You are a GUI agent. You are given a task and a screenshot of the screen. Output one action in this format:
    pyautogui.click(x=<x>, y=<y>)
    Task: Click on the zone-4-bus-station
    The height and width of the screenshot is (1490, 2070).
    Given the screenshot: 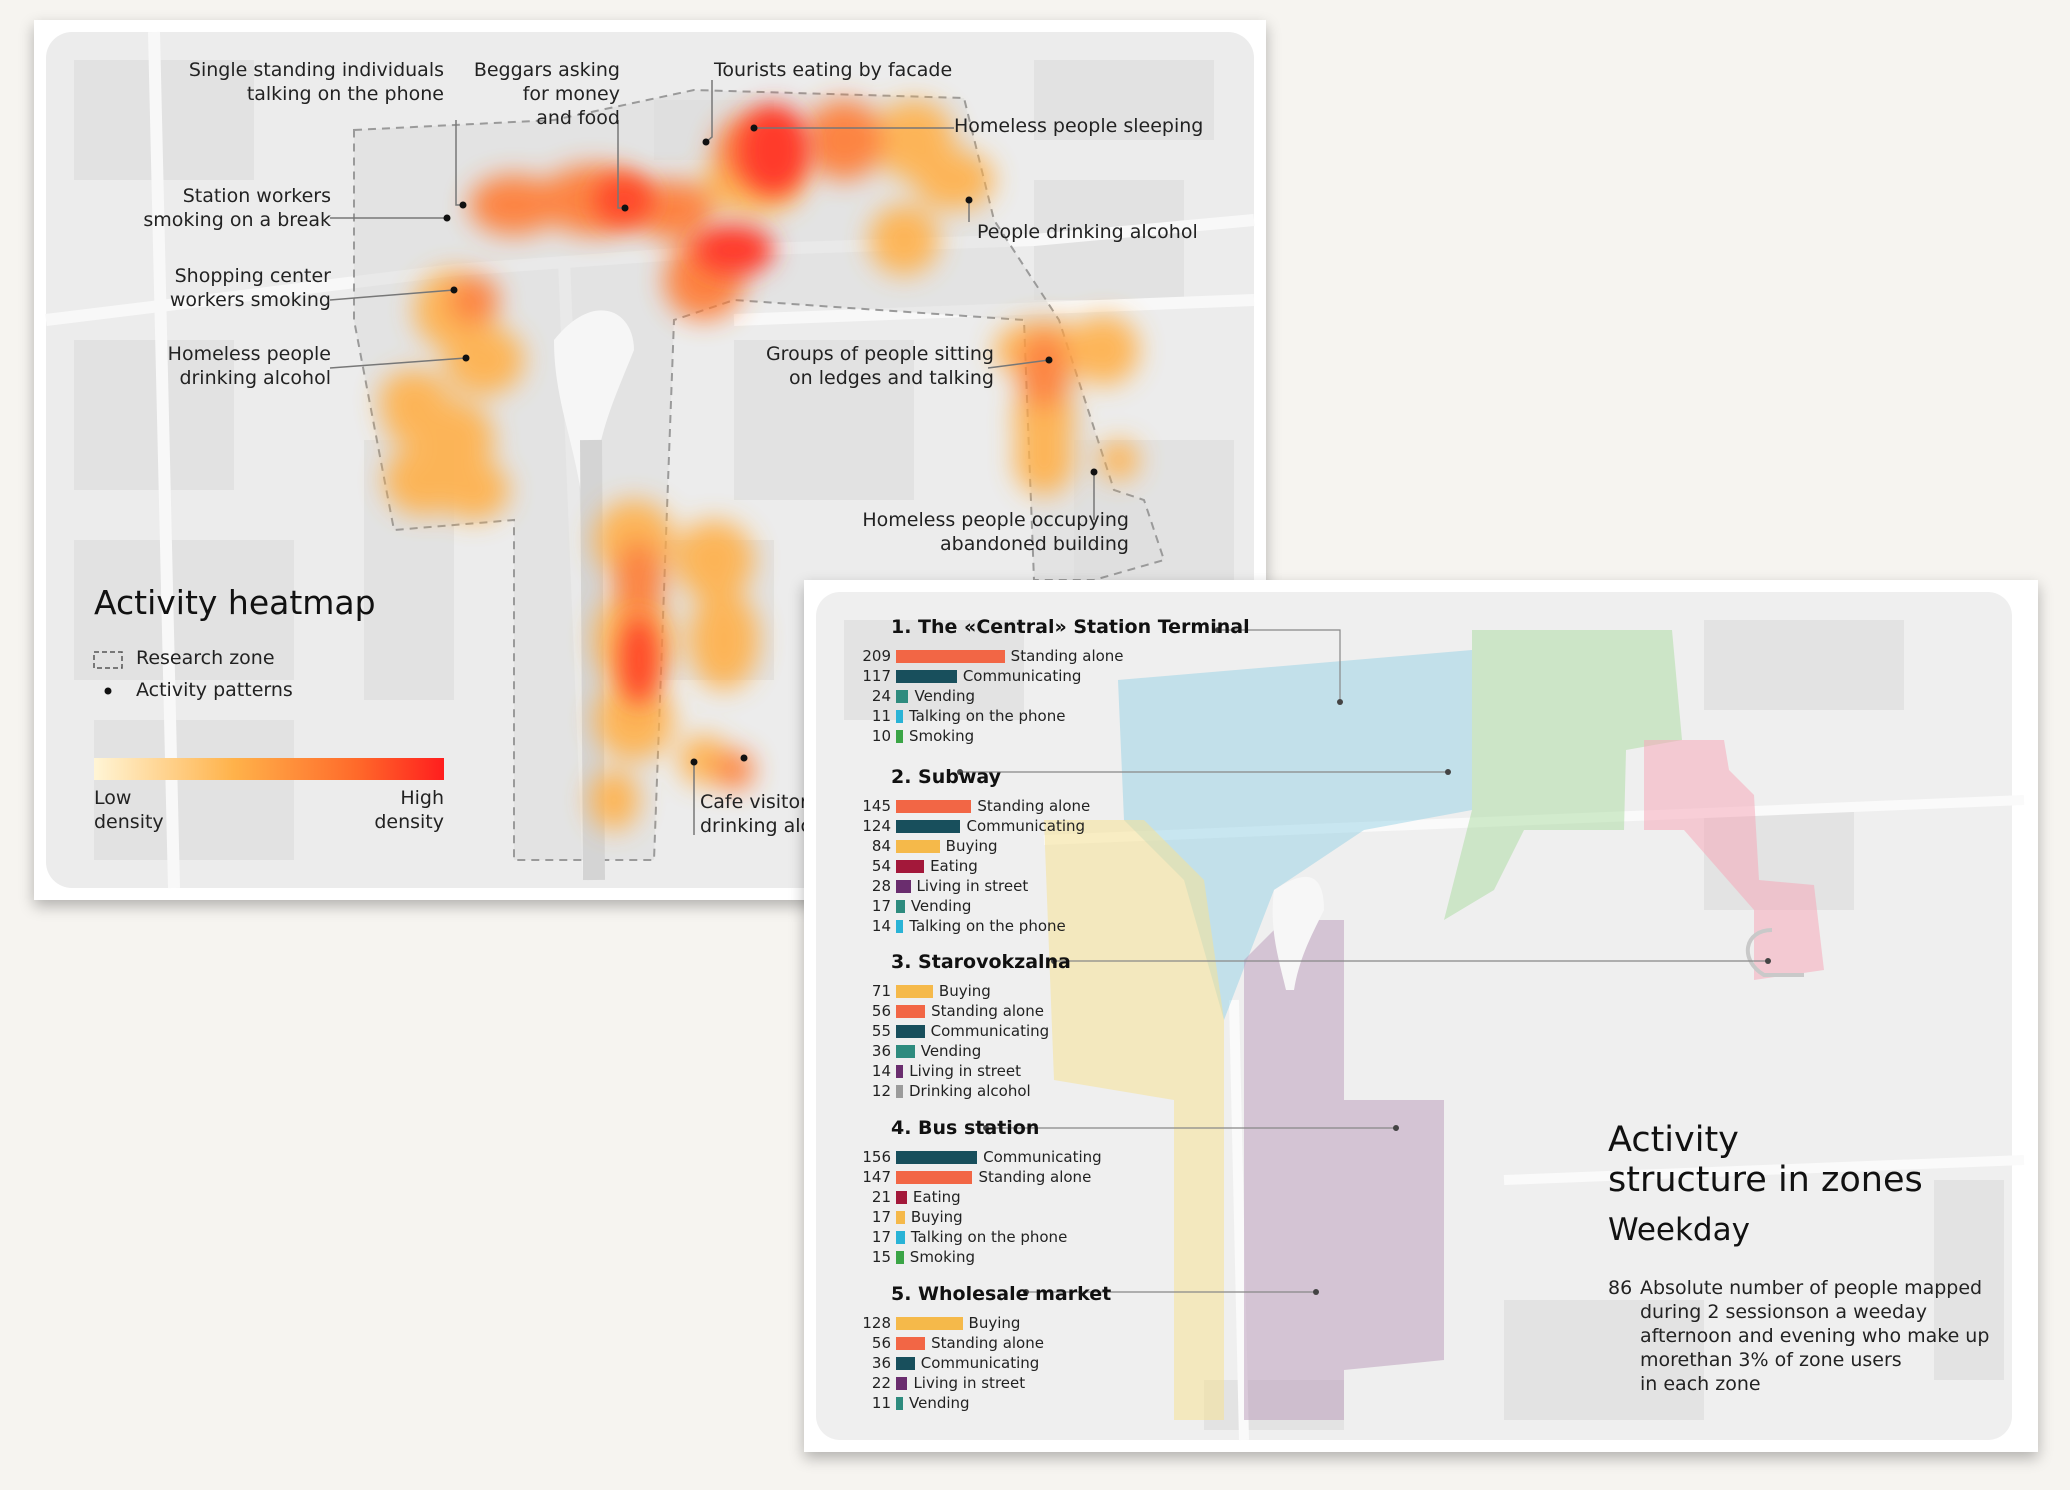 What is the action you would take?
    pyautogui.click(x=1344, y=1170)
    